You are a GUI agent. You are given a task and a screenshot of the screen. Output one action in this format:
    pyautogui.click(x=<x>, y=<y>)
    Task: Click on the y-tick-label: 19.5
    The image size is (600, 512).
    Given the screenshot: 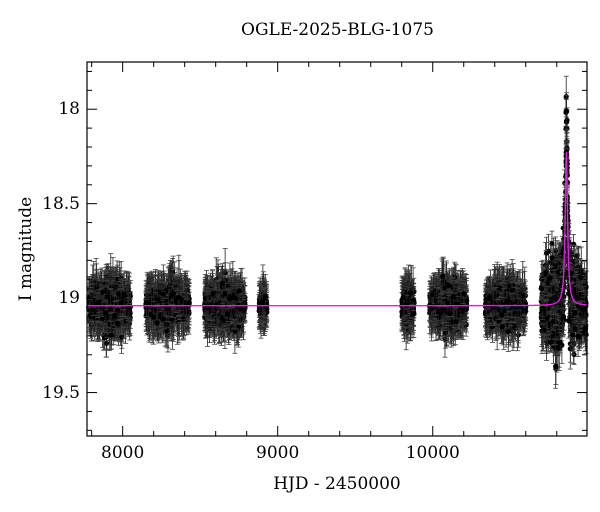 What is the action you would take?
    pyautogui.click(x=61, y=392)
    